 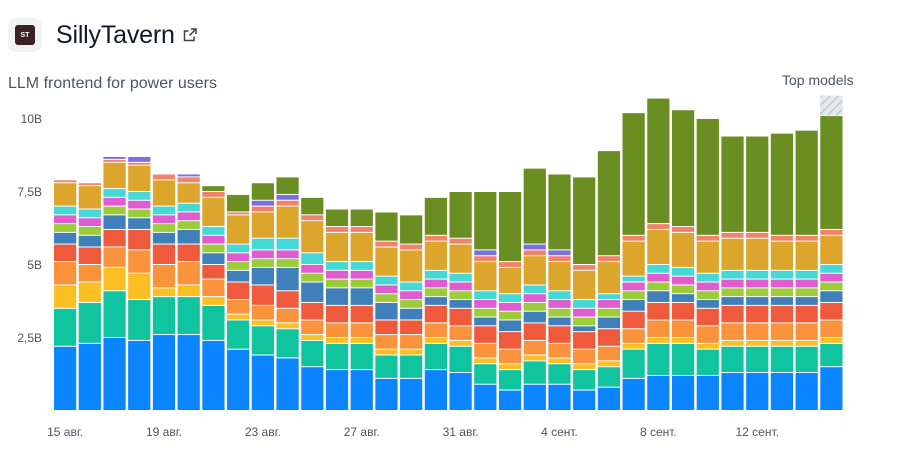 I want to click on bar-segment-violet, so click(x=139, y=159).